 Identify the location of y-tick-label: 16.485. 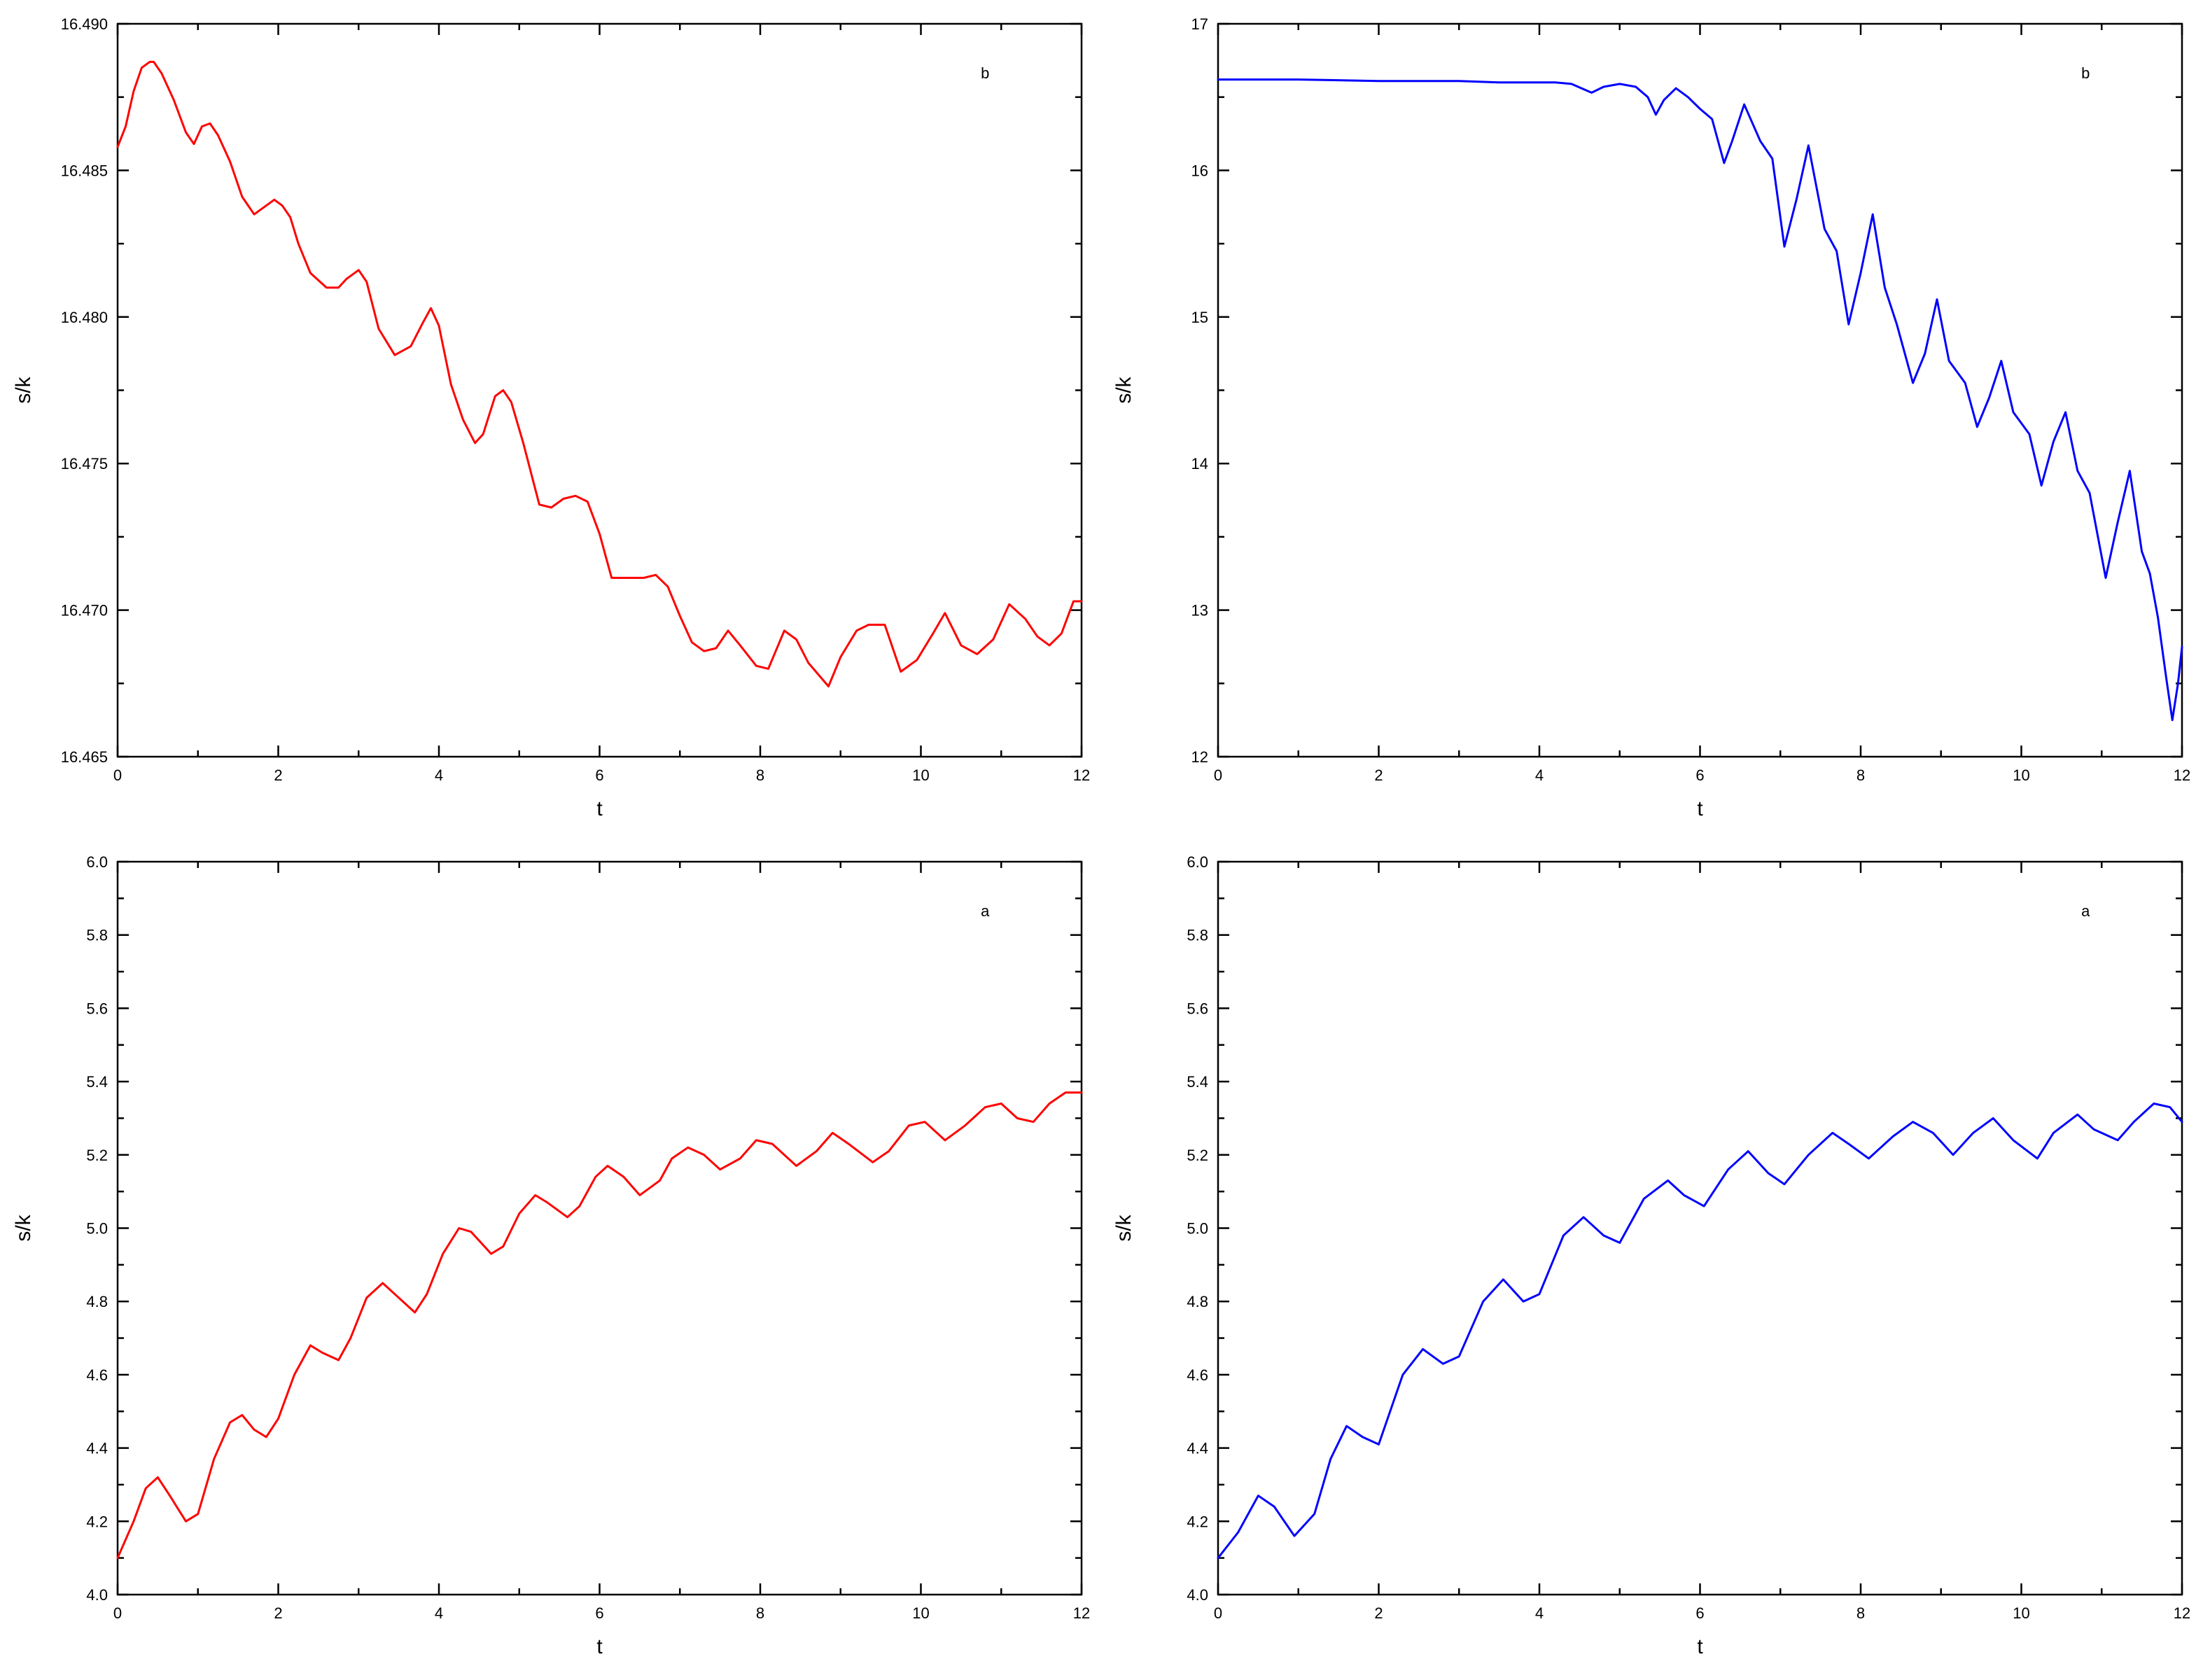
(84, 170).